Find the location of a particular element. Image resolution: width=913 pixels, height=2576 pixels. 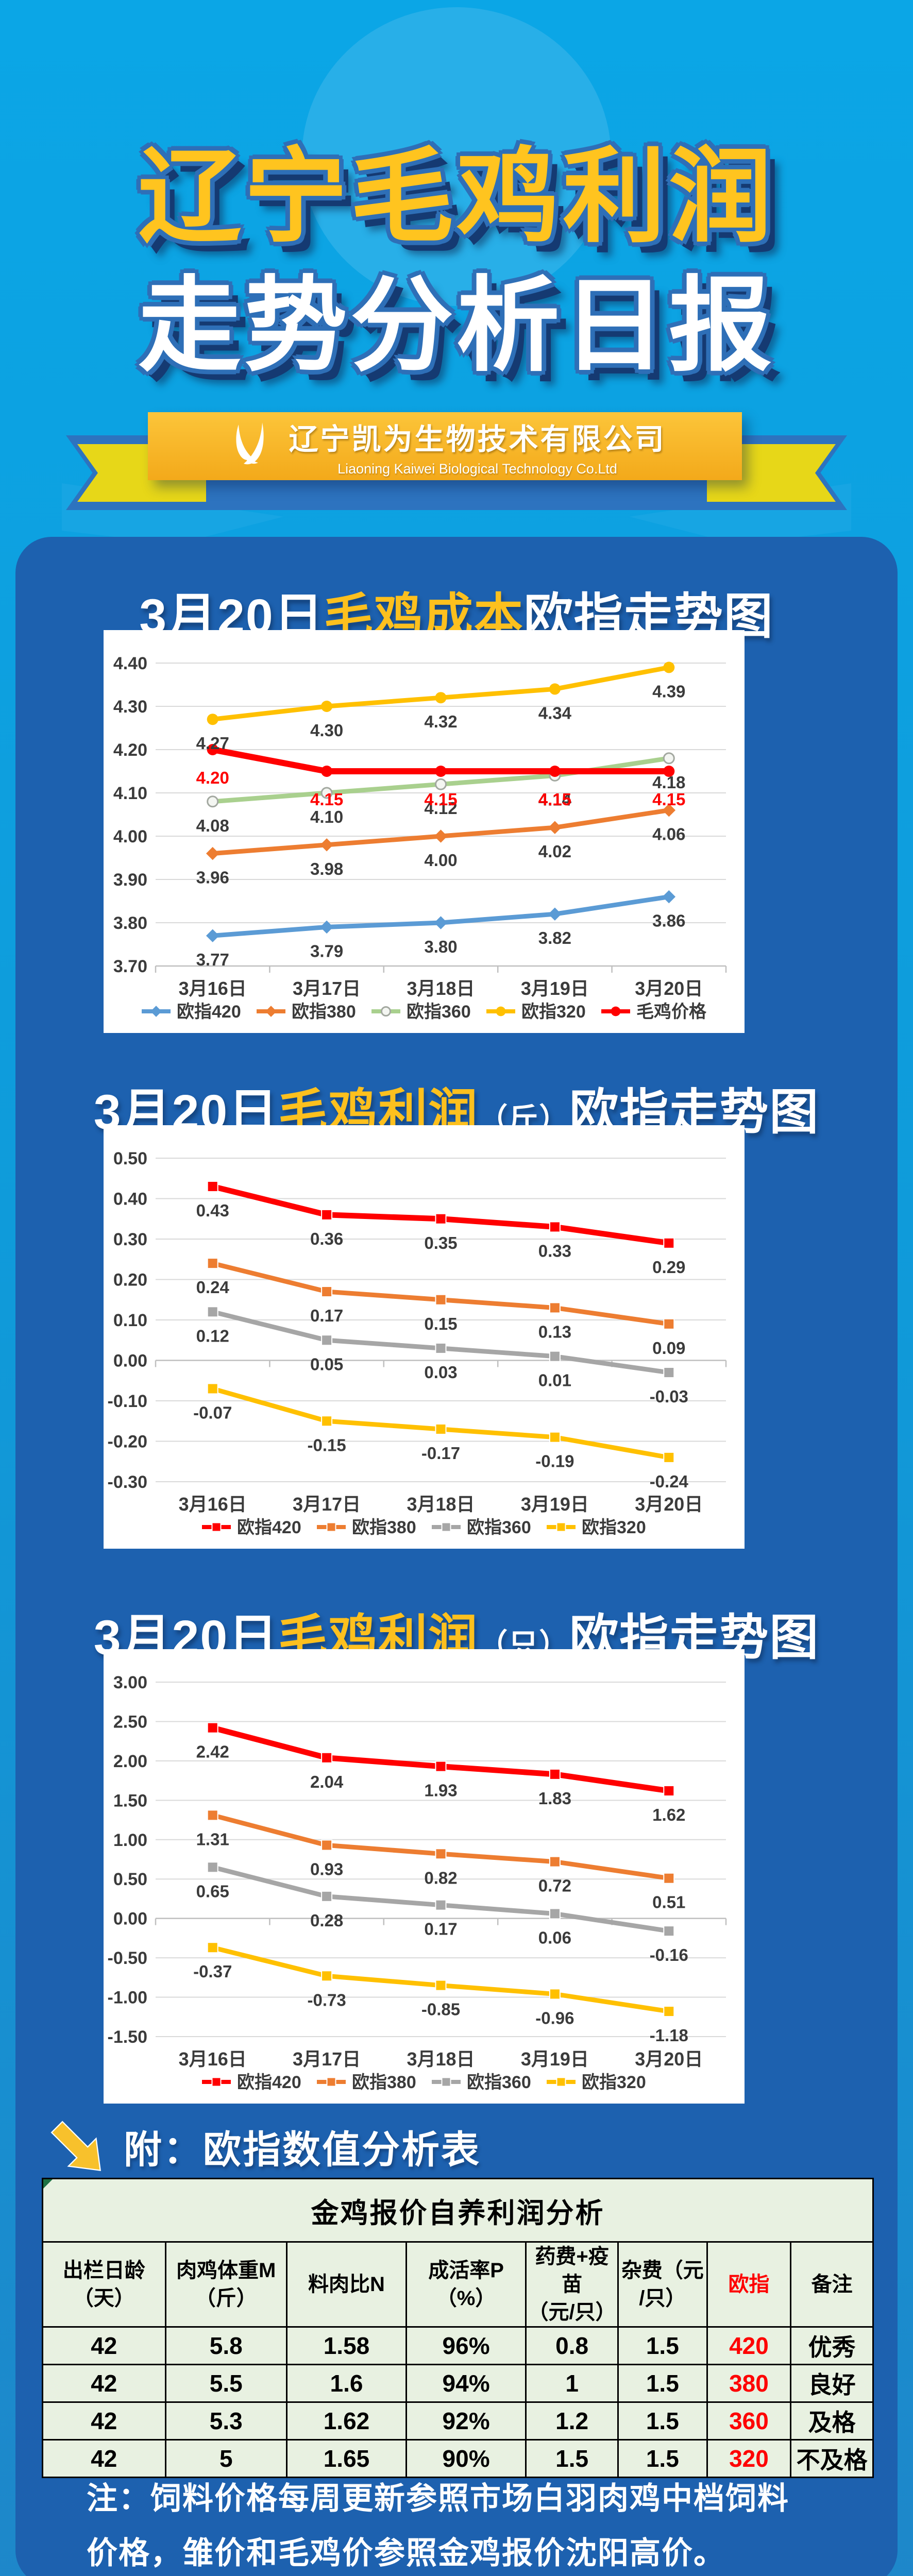

table-header-cell: 药费+疫苗 （元/只） is located at coordinates (572, 2284).